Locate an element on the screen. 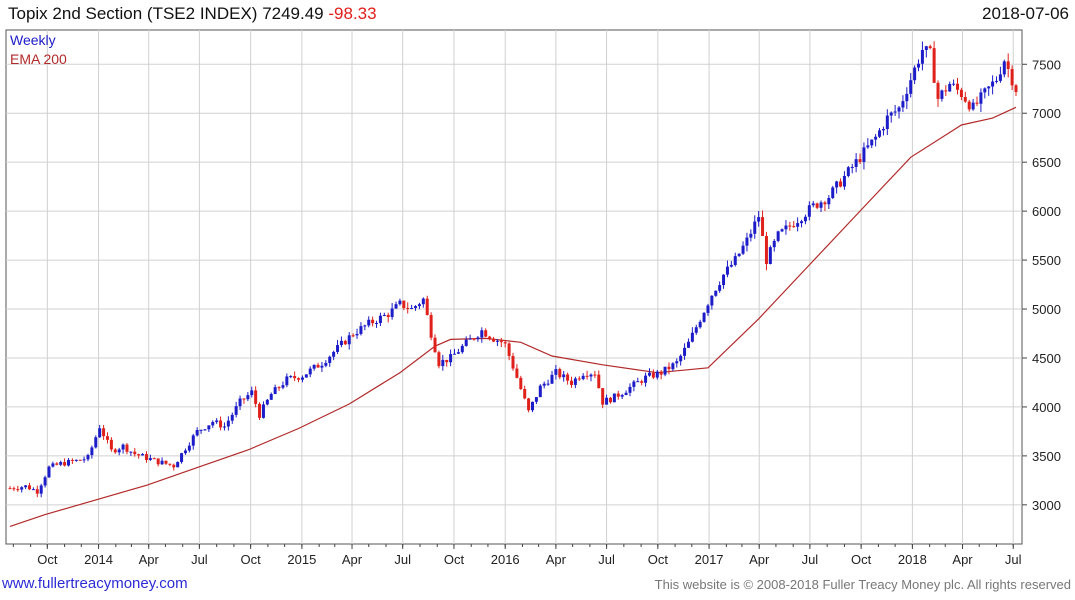 This screenshot has height=600, width=1075. y-tick-label: 3500 is located at coordinates (1046, 456).